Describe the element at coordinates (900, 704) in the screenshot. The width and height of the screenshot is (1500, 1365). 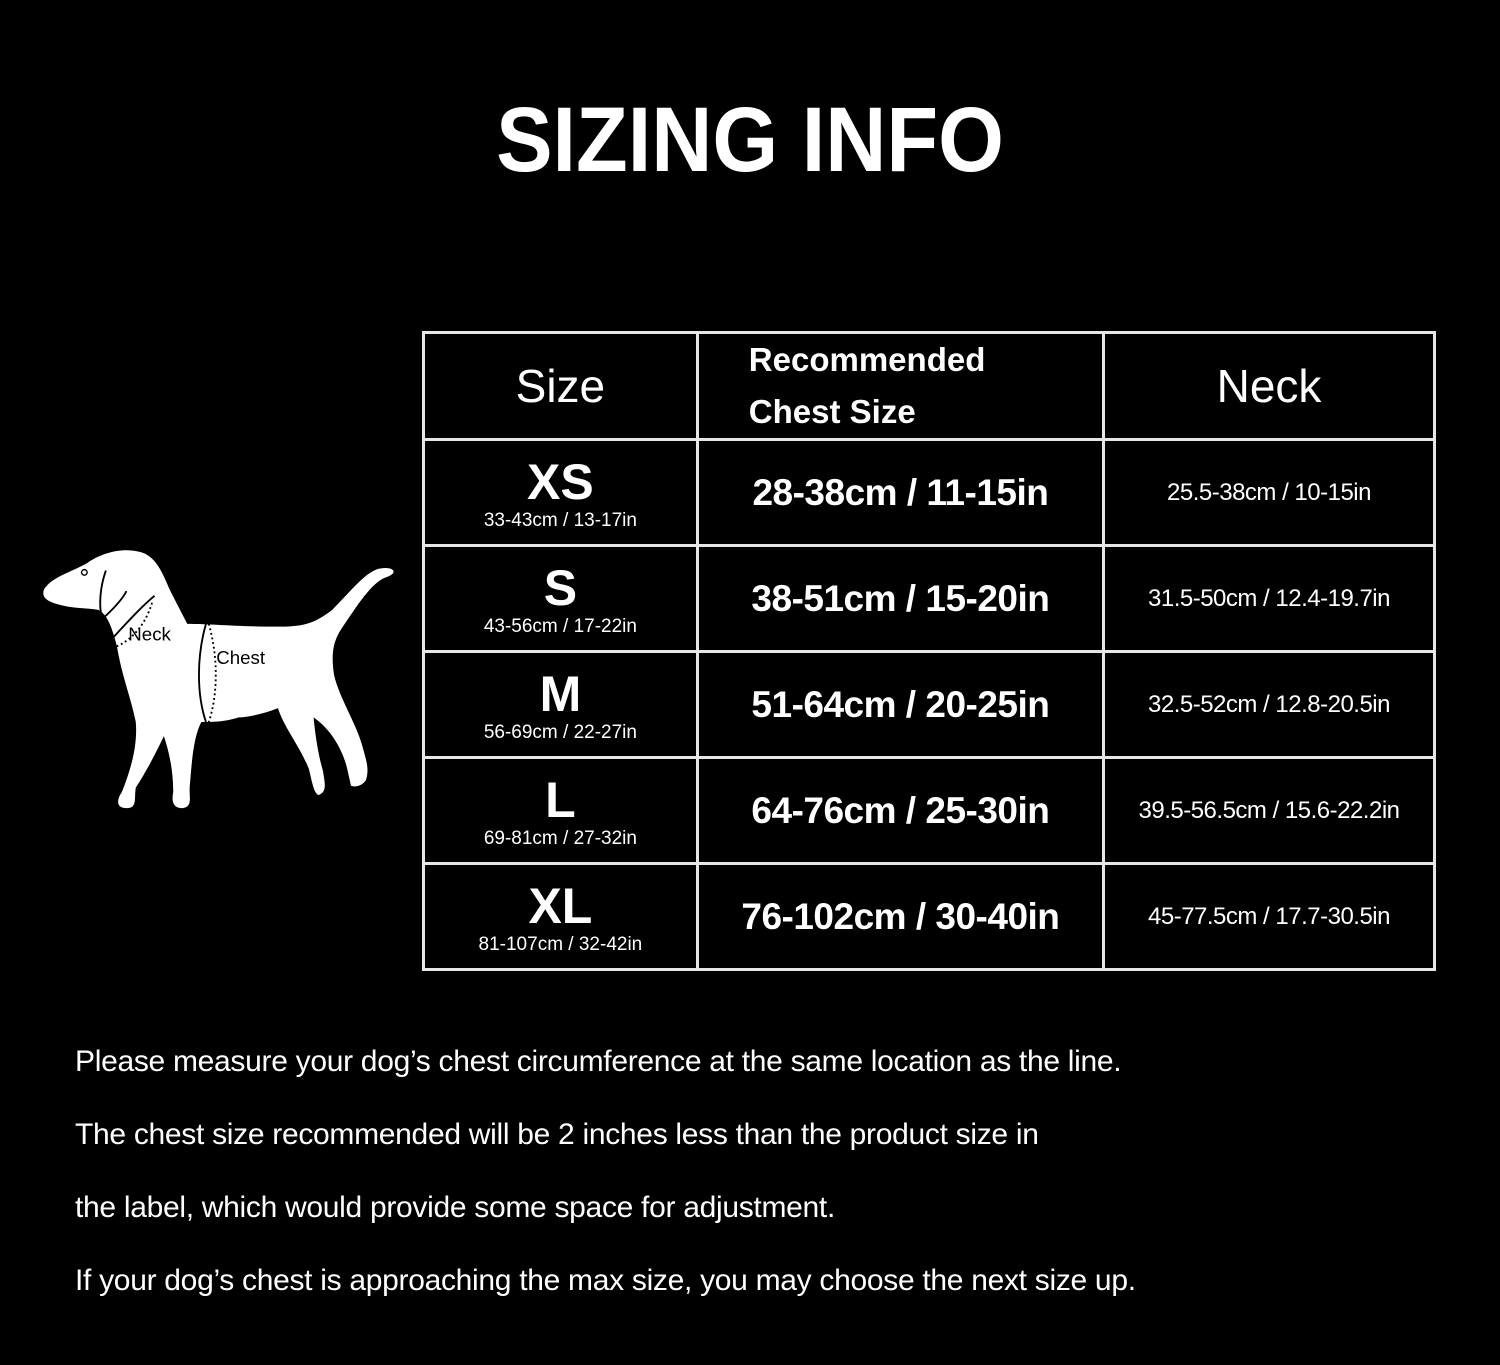
I see `chest-cell: 51-64cm / 20-25in` at that location.